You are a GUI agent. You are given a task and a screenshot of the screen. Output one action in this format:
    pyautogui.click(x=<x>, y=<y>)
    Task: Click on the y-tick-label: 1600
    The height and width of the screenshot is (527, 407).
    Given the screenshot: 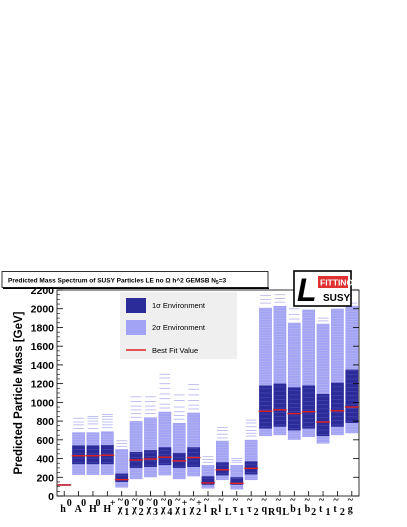 What is the action you would take?
    pyautogui.click(x=43, y=347)
    